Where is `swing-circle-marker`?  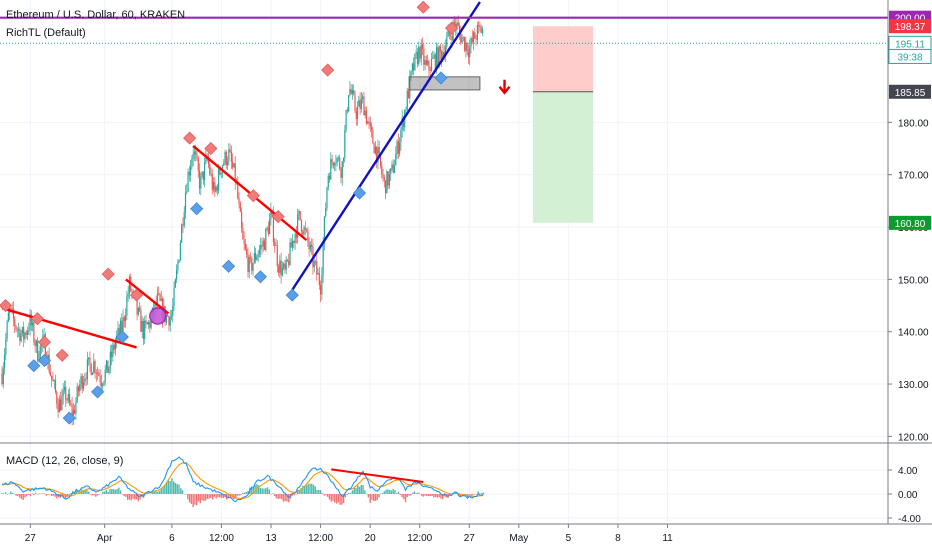 swing-circle-marker is located at coordinates (158, 316).